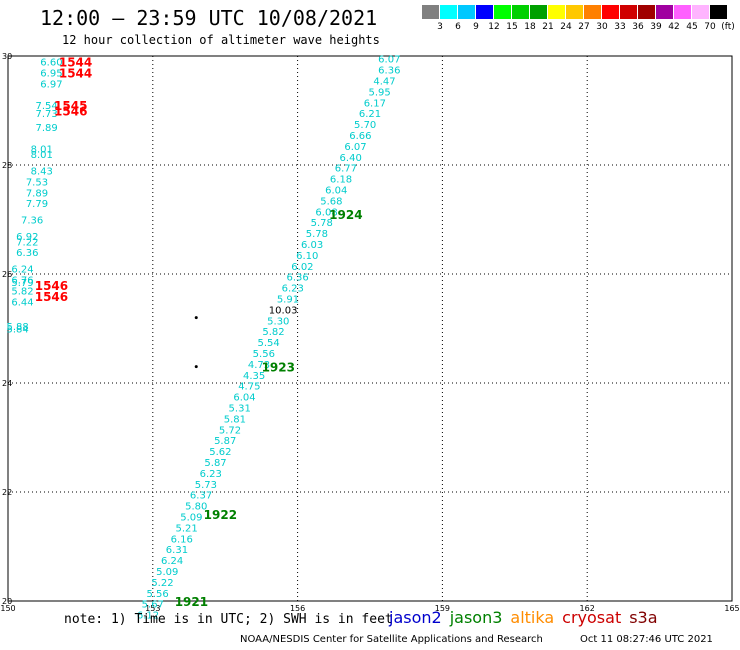 This screenshot has width=740, height=650. Describe the element at coordinates (548, 27) in the screenshot. I see `scale-label: 21` at that location.